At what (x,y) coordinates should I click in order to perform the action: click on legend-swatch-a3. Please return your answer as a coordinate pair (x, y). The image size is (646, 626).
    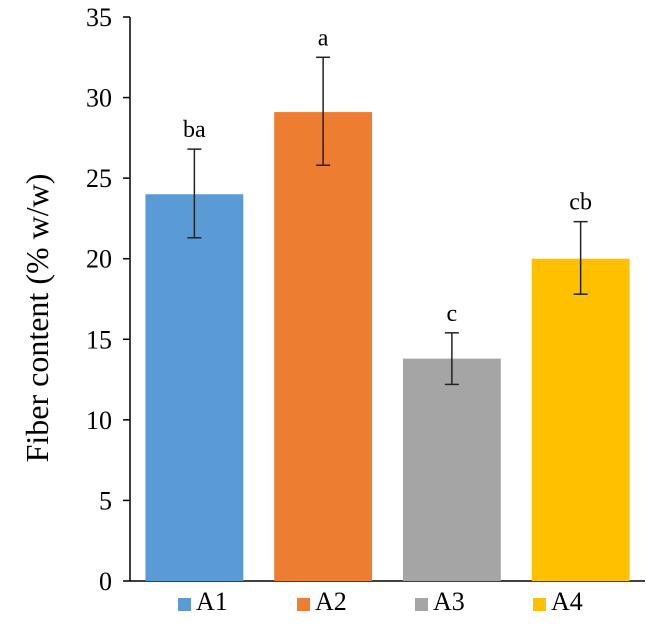
    Looking at the image, I should click on (421, 604).